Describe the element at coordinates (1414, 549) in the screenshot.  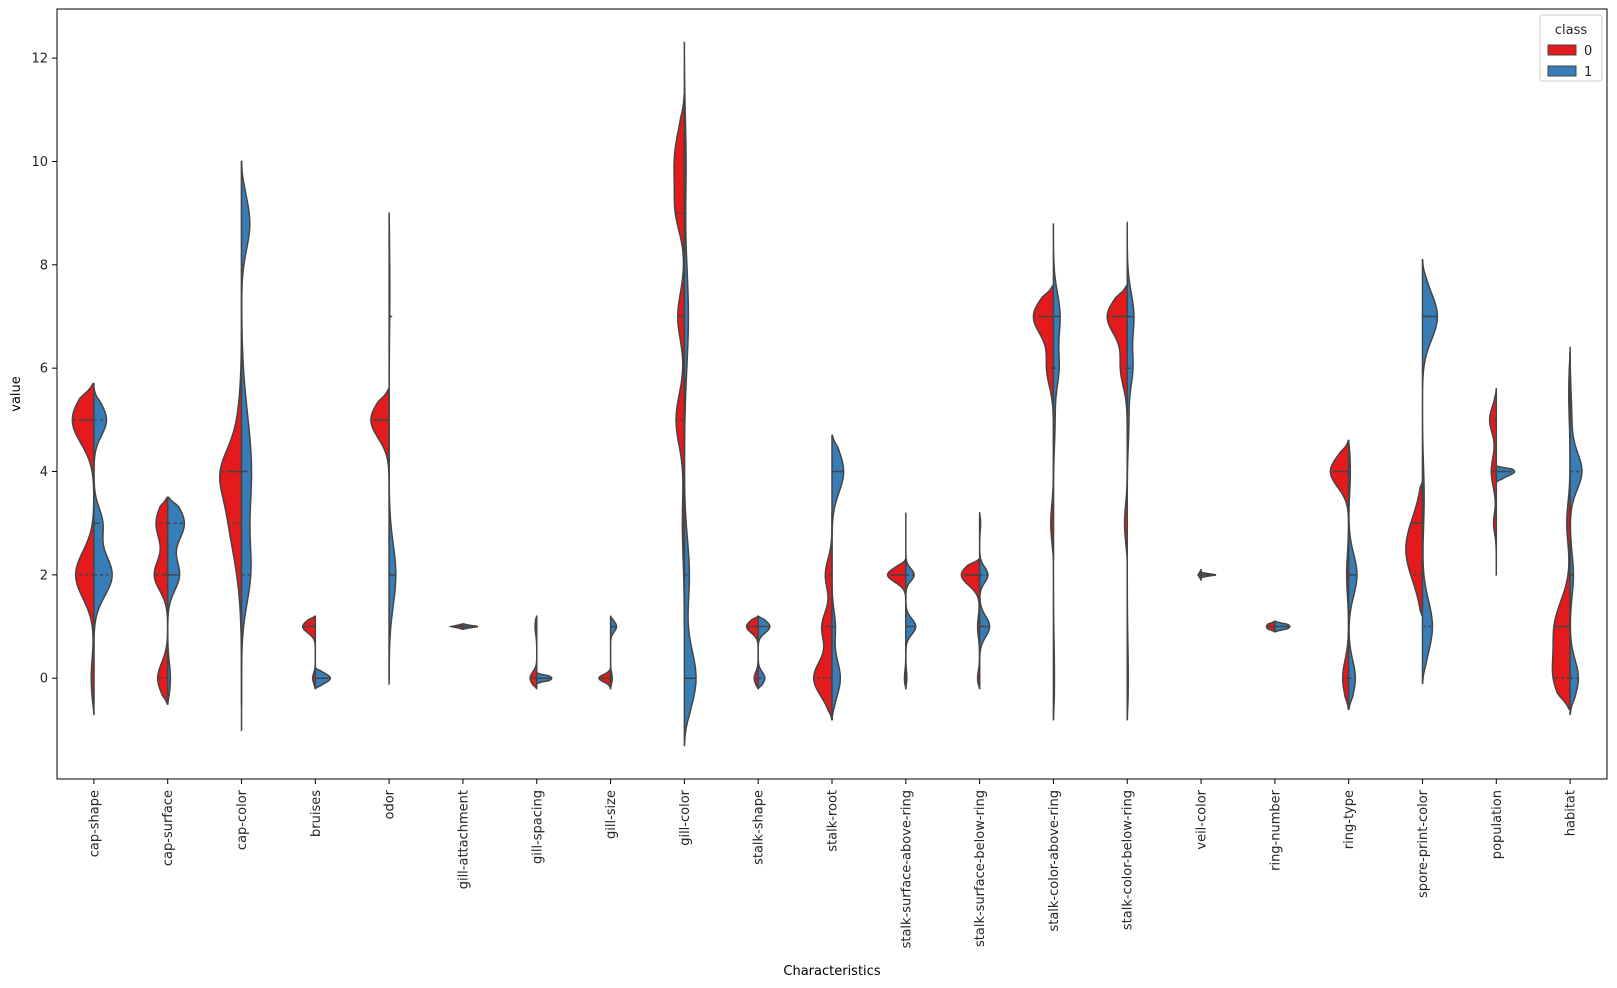
I see `violin-half-class-0-spore-print-color` at that location.